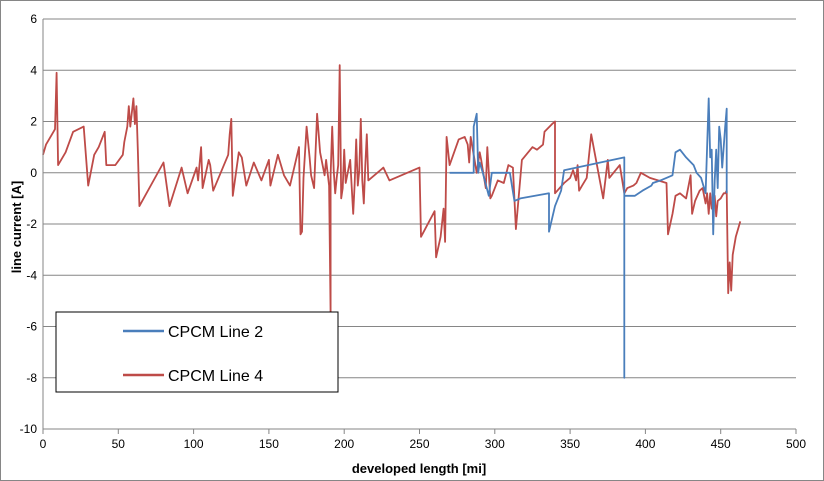 The width and height of the screenshot is (824, 481). What do you see at coordinates (43, 444) in the screenshot?
I see `x-tick-label: 0` at bounding box center [43, 444].